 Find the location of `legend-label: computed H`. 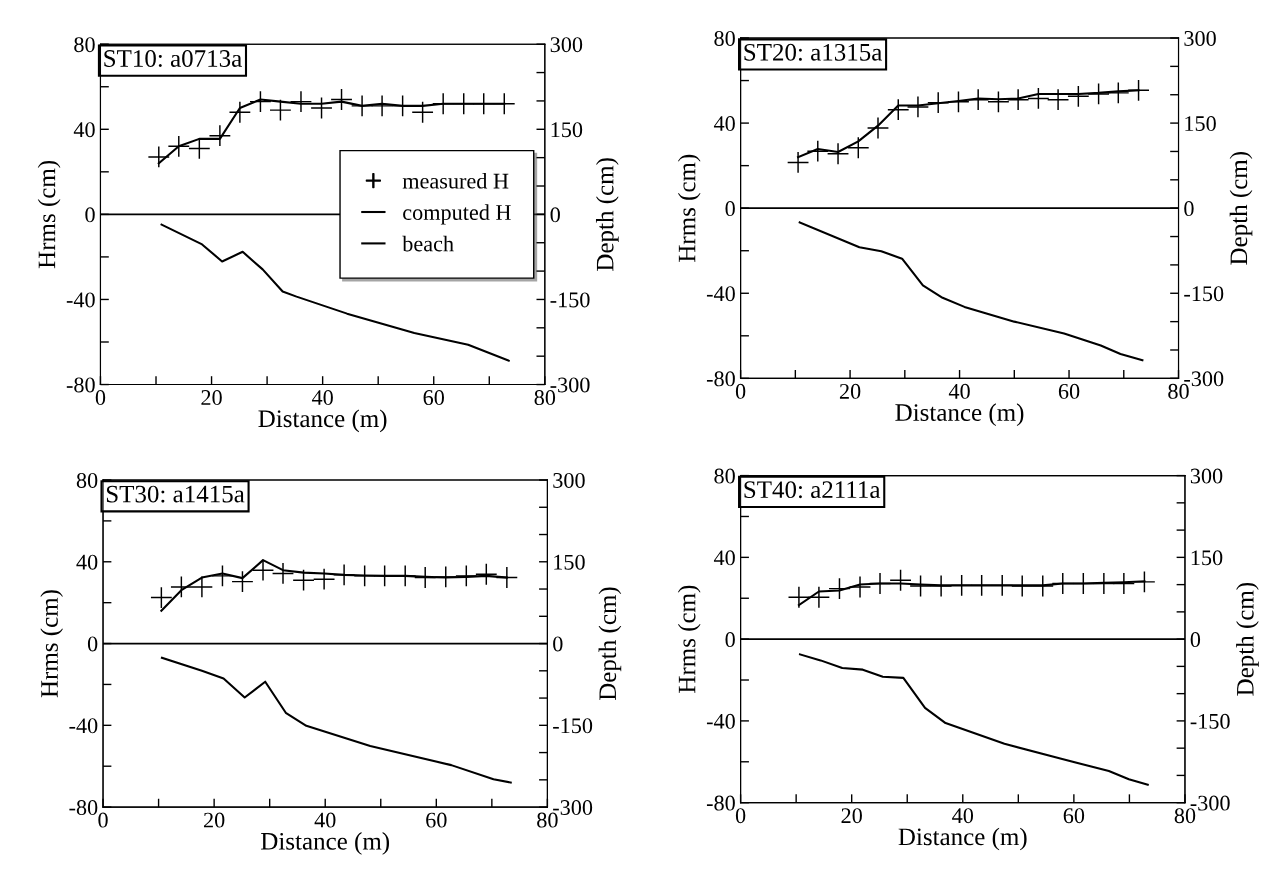

legend-label: computed H is located at coordinates (457, 214).